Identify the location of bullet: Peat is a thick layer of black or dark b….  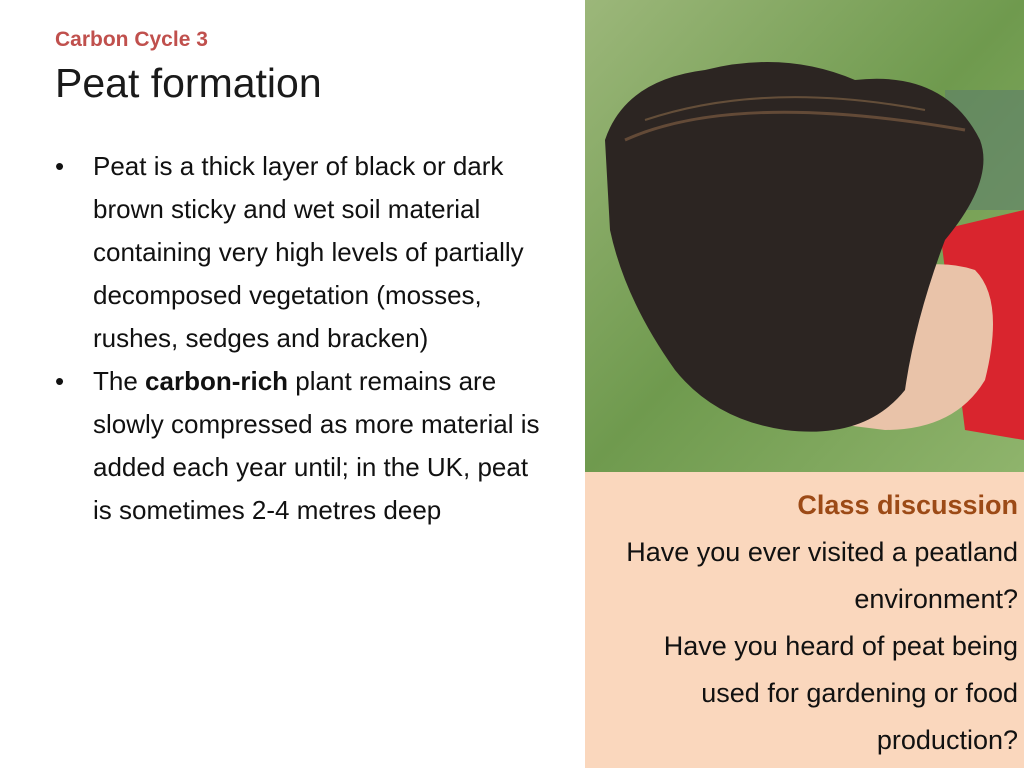
(300, 252).